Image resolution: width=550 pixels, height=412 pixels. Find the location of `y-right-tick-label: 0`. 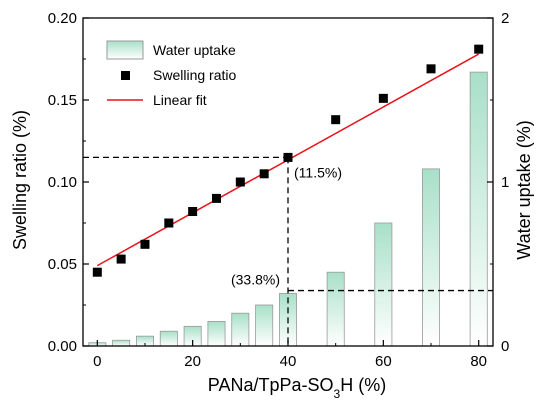

y-right-tick-label: 0 is located at coordinates (505, 346).